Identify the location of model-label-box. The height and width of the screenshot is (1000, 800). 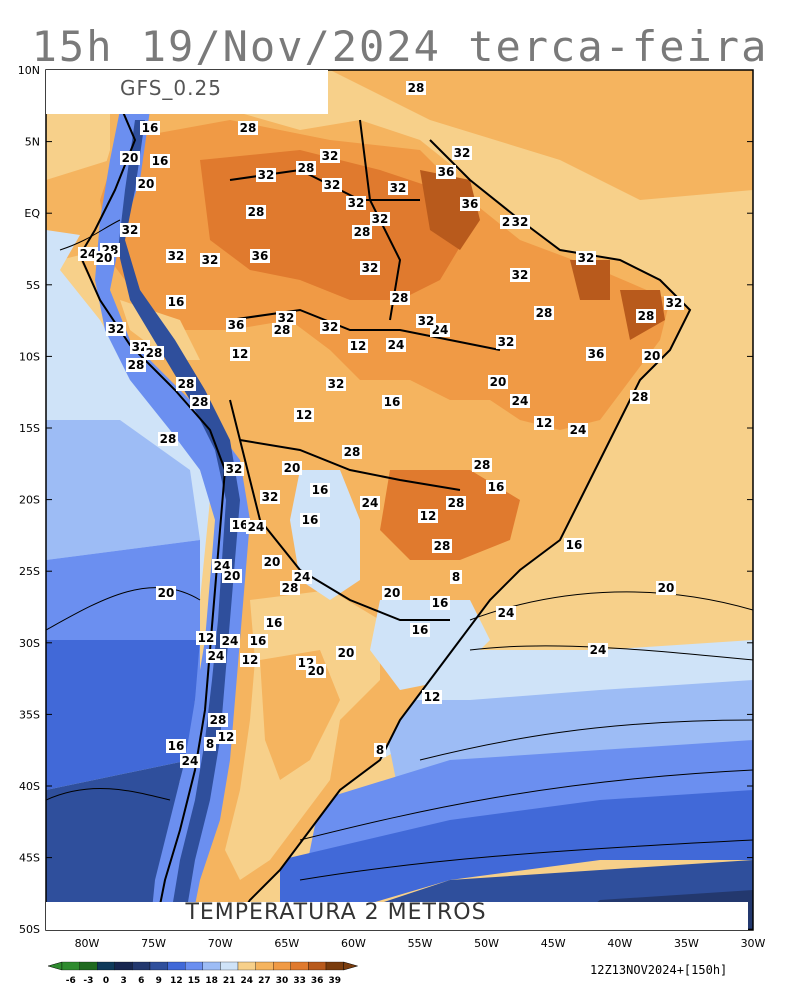
(187, 92).